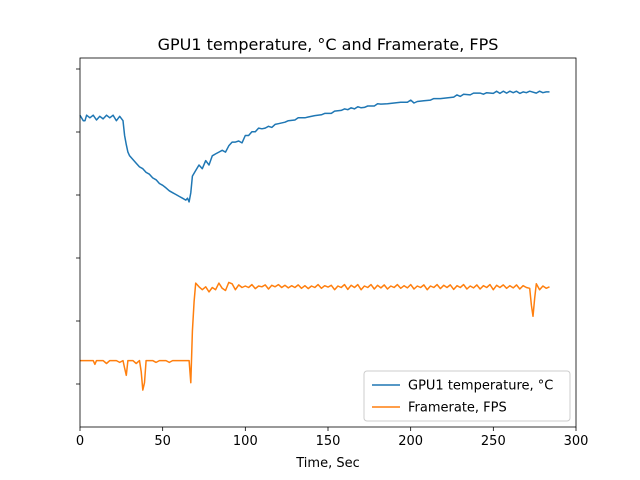 The height and width of the screenshot is (480, 640). I want to click on x-axis-label: Time, Sec, so click(327, 463).